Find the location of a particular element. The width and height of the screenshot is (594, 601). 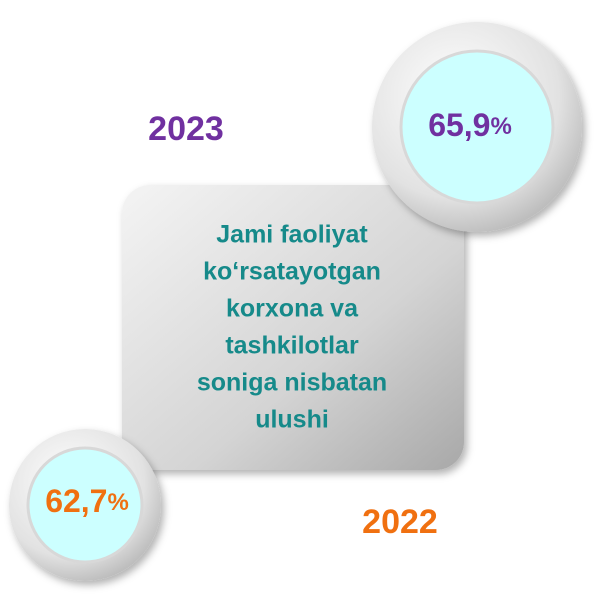

value: 62,7% is located at coordinates (87, 501).